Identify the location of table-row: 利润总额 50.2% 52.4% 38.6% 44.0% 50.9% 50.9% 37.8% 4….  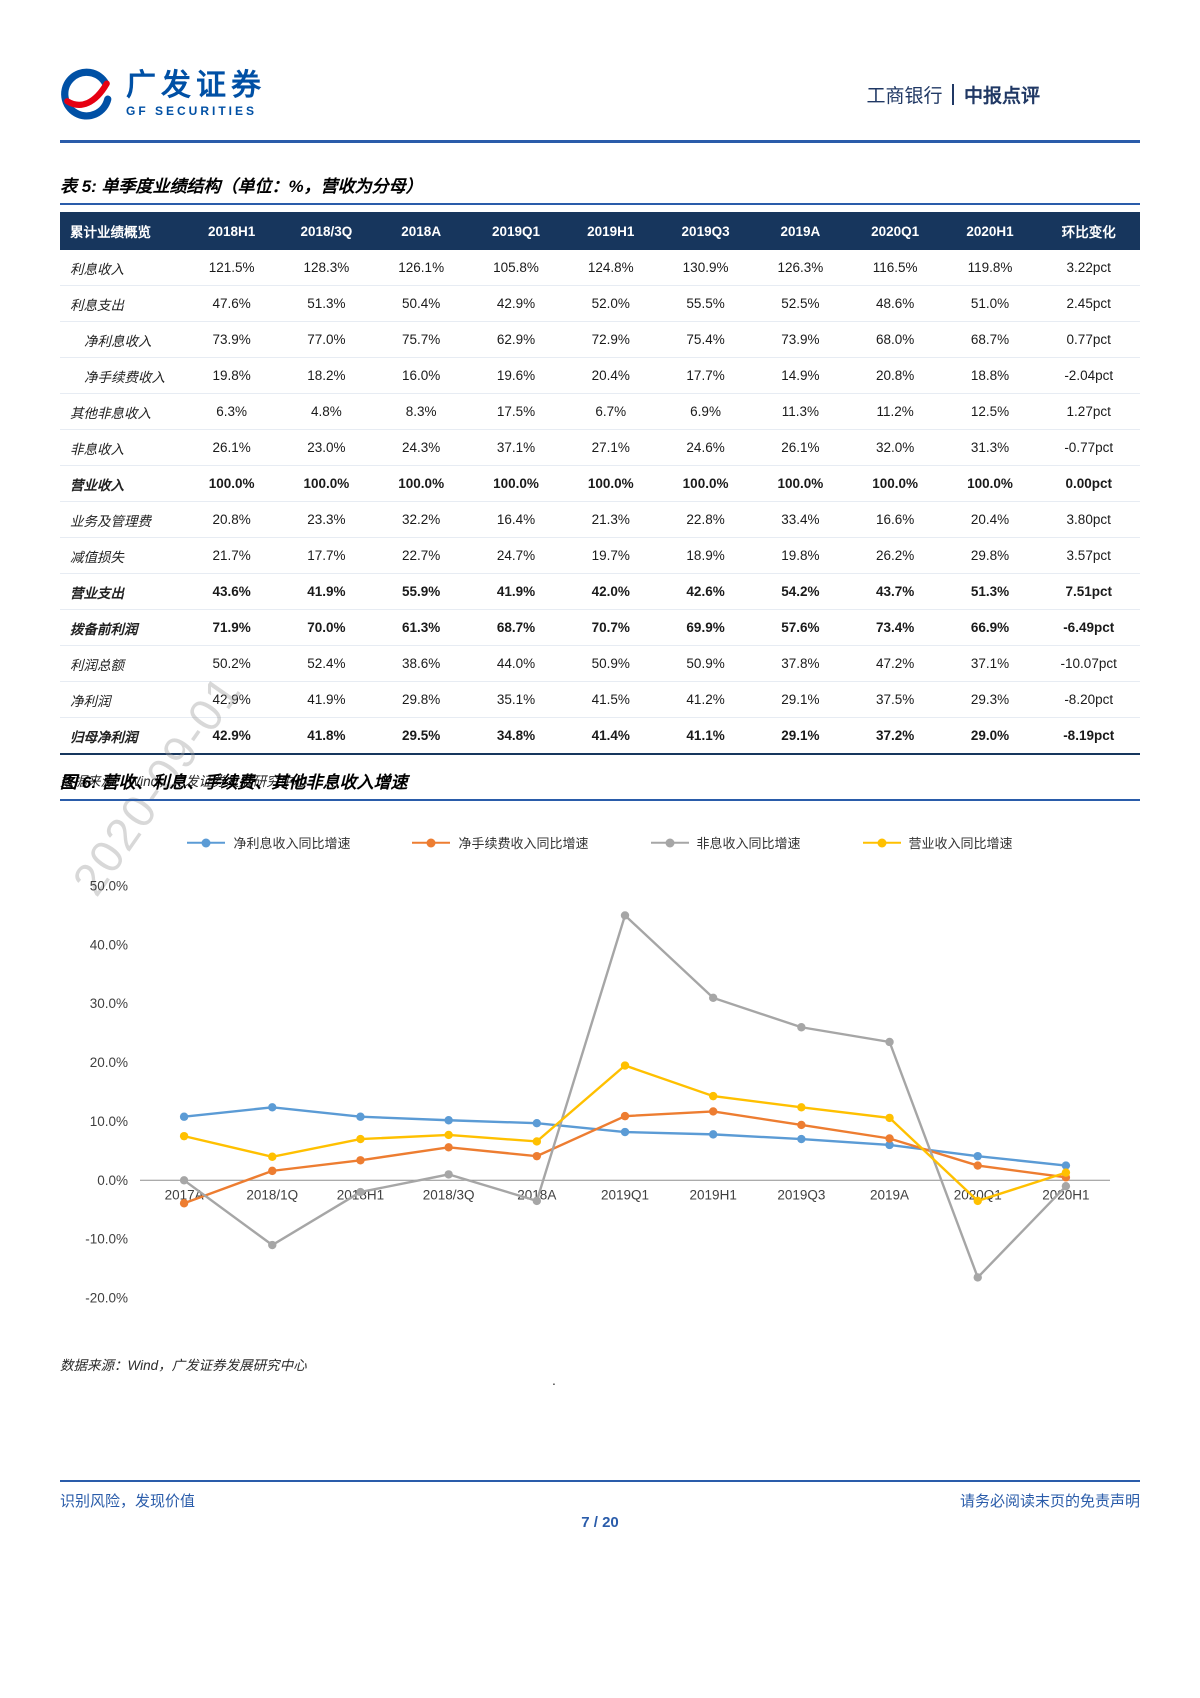
(600, 663).